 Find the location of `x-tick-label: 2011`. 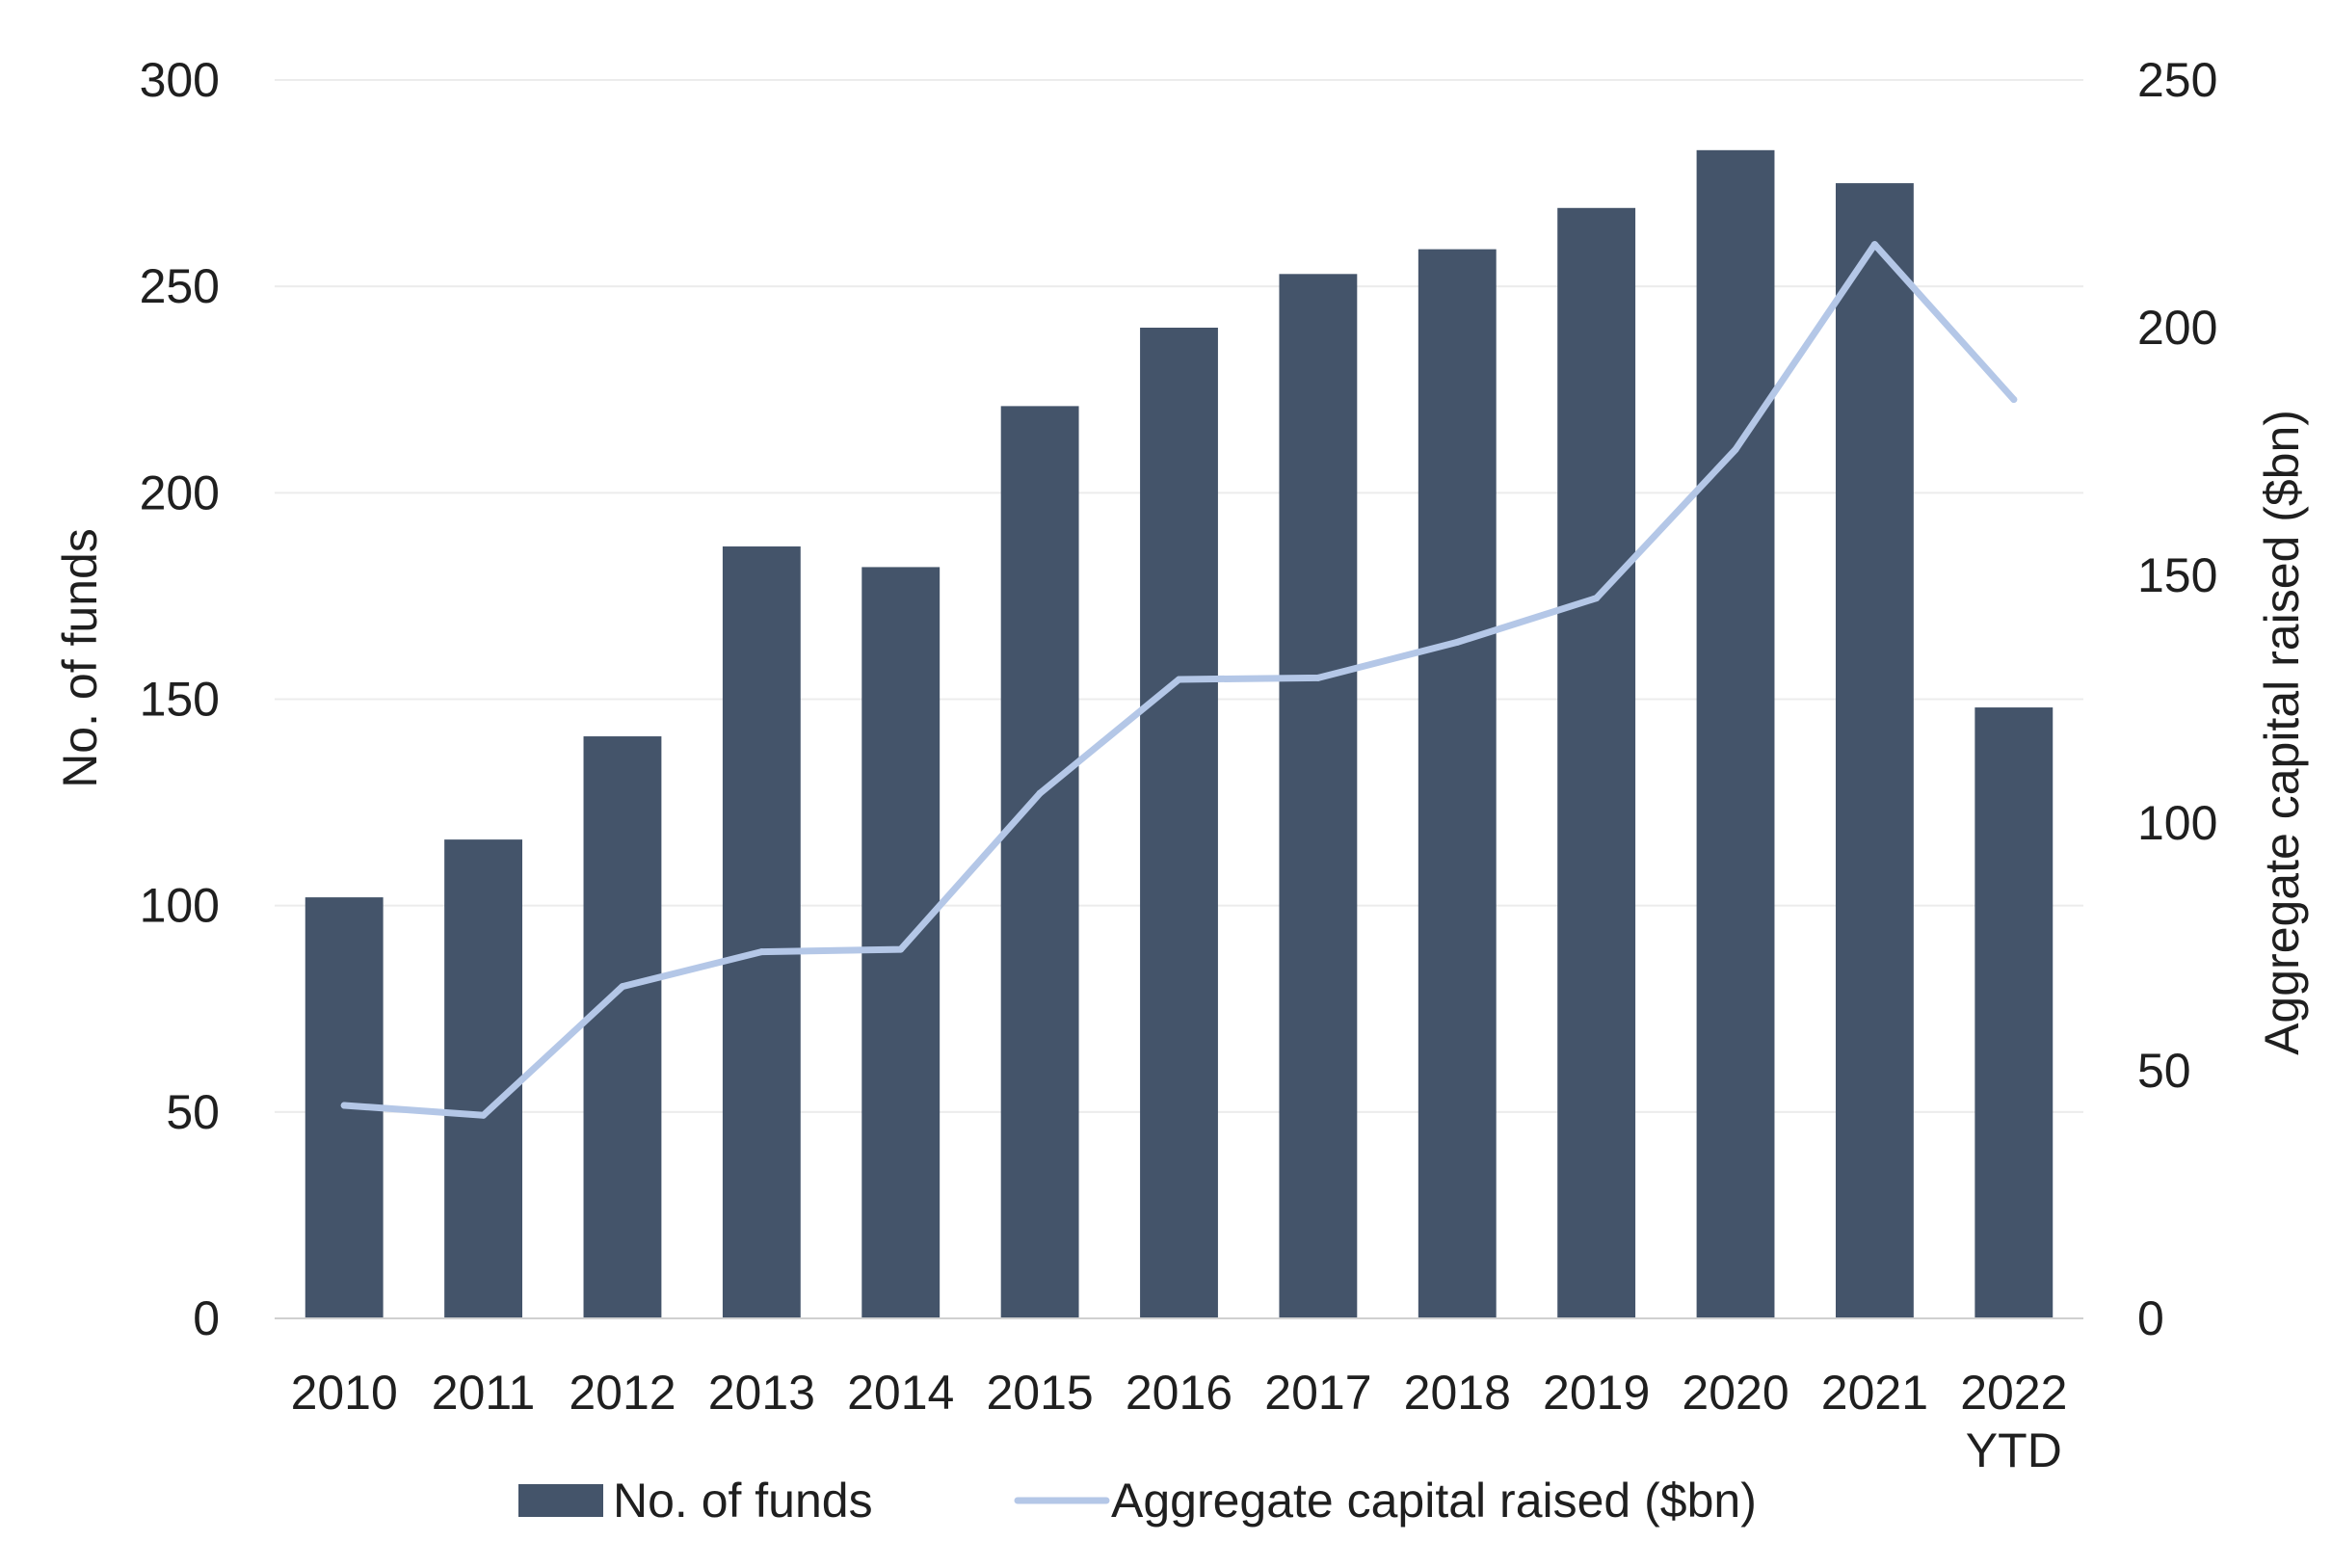

x-tick-label: 2011 is located at coordinates (484, 1393).